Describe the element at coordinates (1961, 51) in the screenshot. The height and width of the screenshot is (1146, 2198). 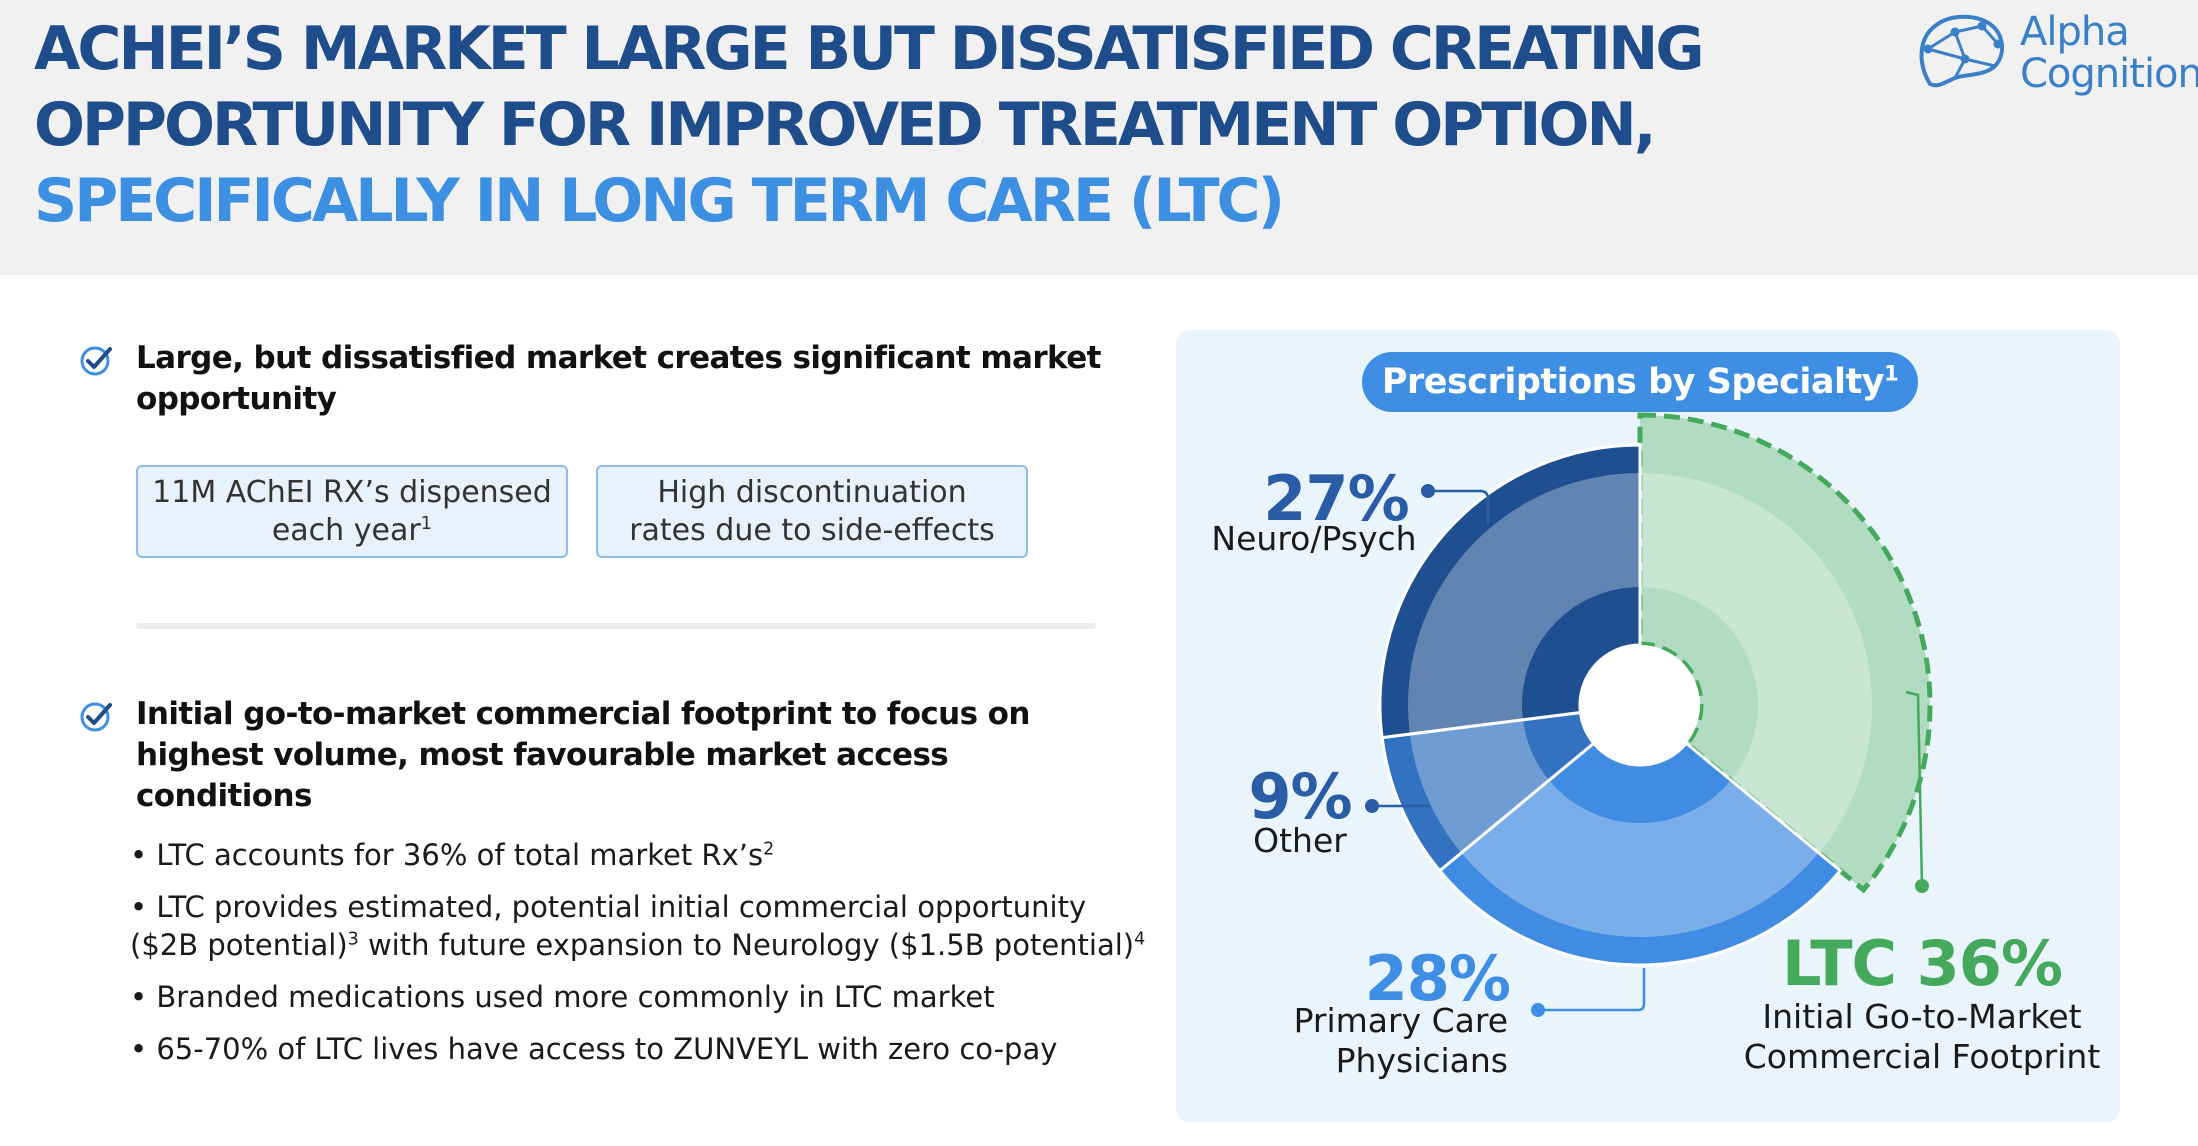
I see `brain-network-icon` at that location.